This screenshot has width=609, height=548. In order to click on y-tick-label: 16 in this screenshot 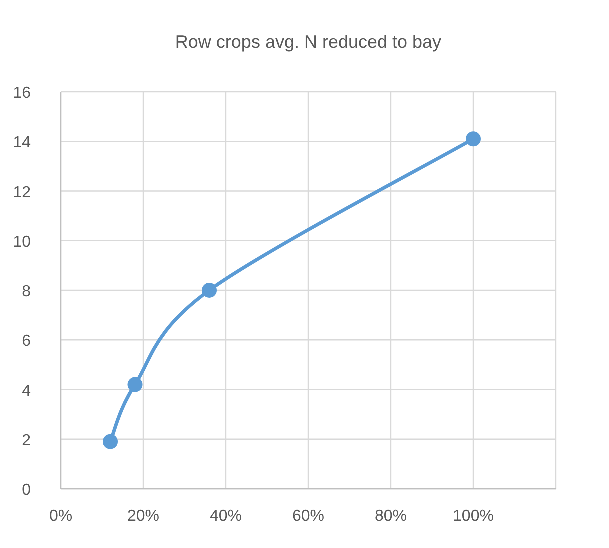, I will do `click(22, 93)`.